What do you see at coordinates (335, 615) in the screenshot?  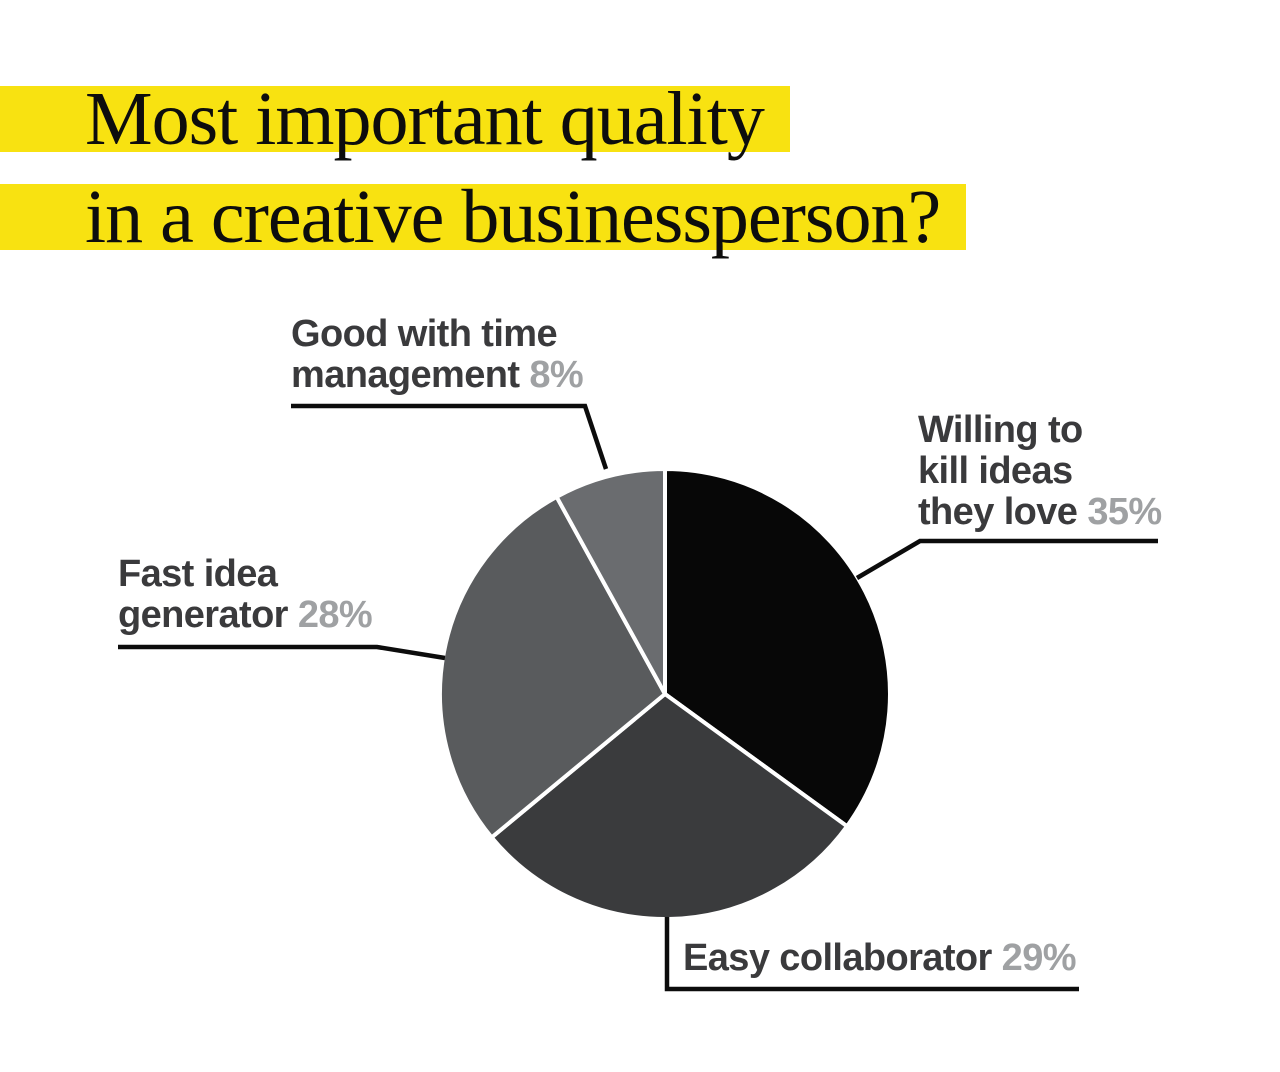 I see `callout-pct: 28%` at bounding box center [335, 615].